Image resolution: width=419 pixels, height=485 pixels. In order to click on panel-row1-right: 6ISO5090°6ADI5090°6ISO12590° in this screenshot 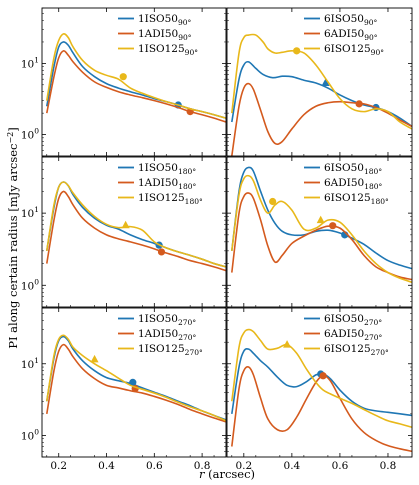, I will do `click(319, 82)`.